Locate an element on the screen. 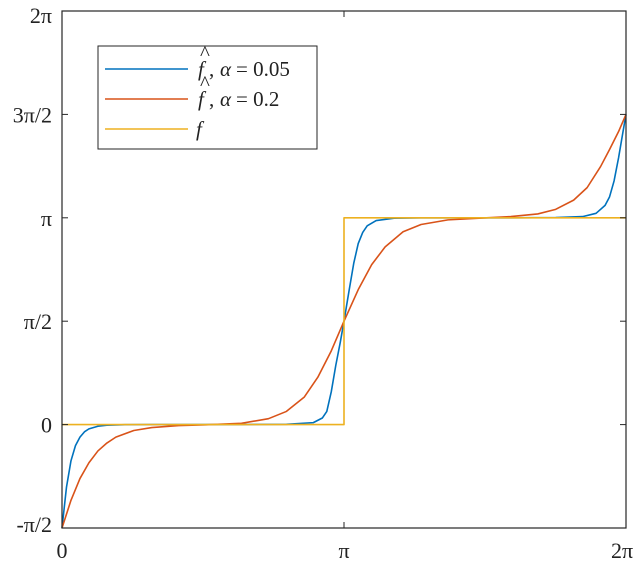 This screenshot has width=640, height=567. x-tick-label: 0 is located at coordinates (62, 550).